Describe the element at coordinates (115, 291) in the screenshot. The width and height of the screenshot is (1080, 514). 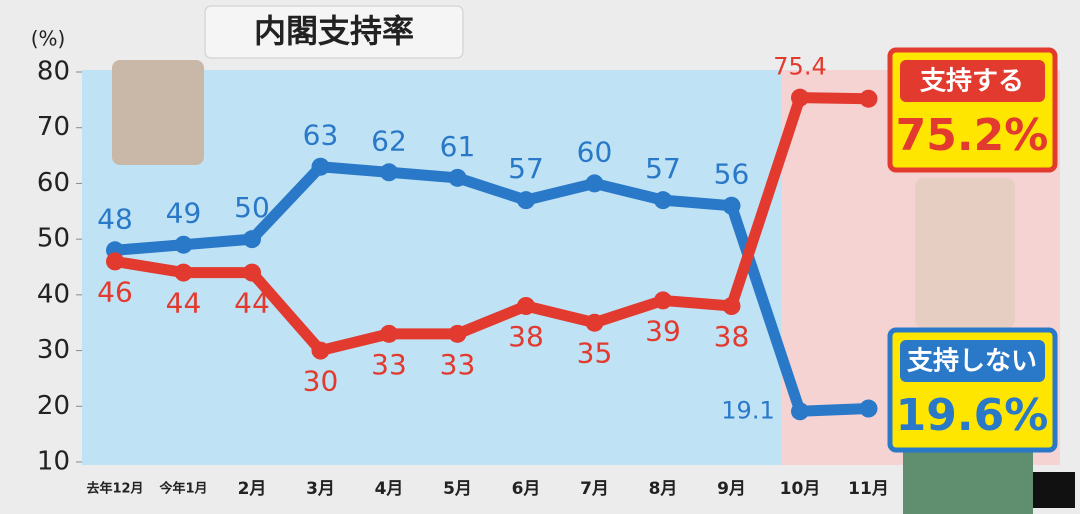
I see `data-label: 46` at that location.